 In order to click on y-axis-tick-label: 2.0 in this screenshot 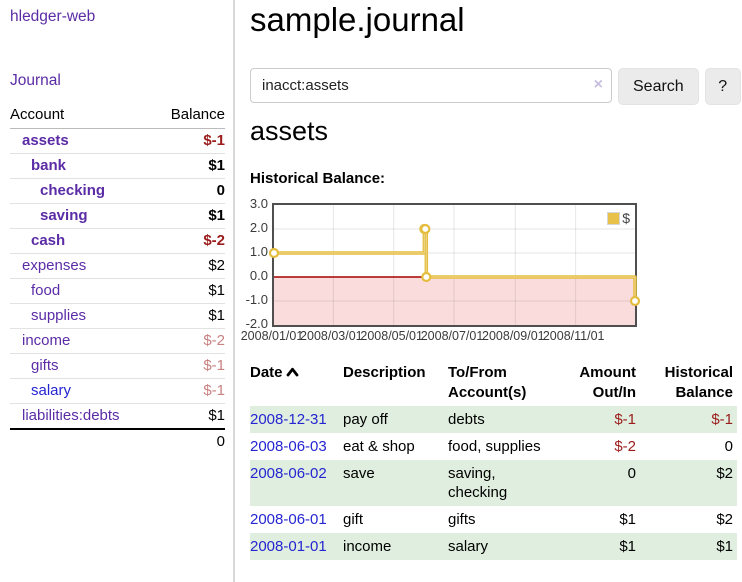, I will do `click(258, 227)`.